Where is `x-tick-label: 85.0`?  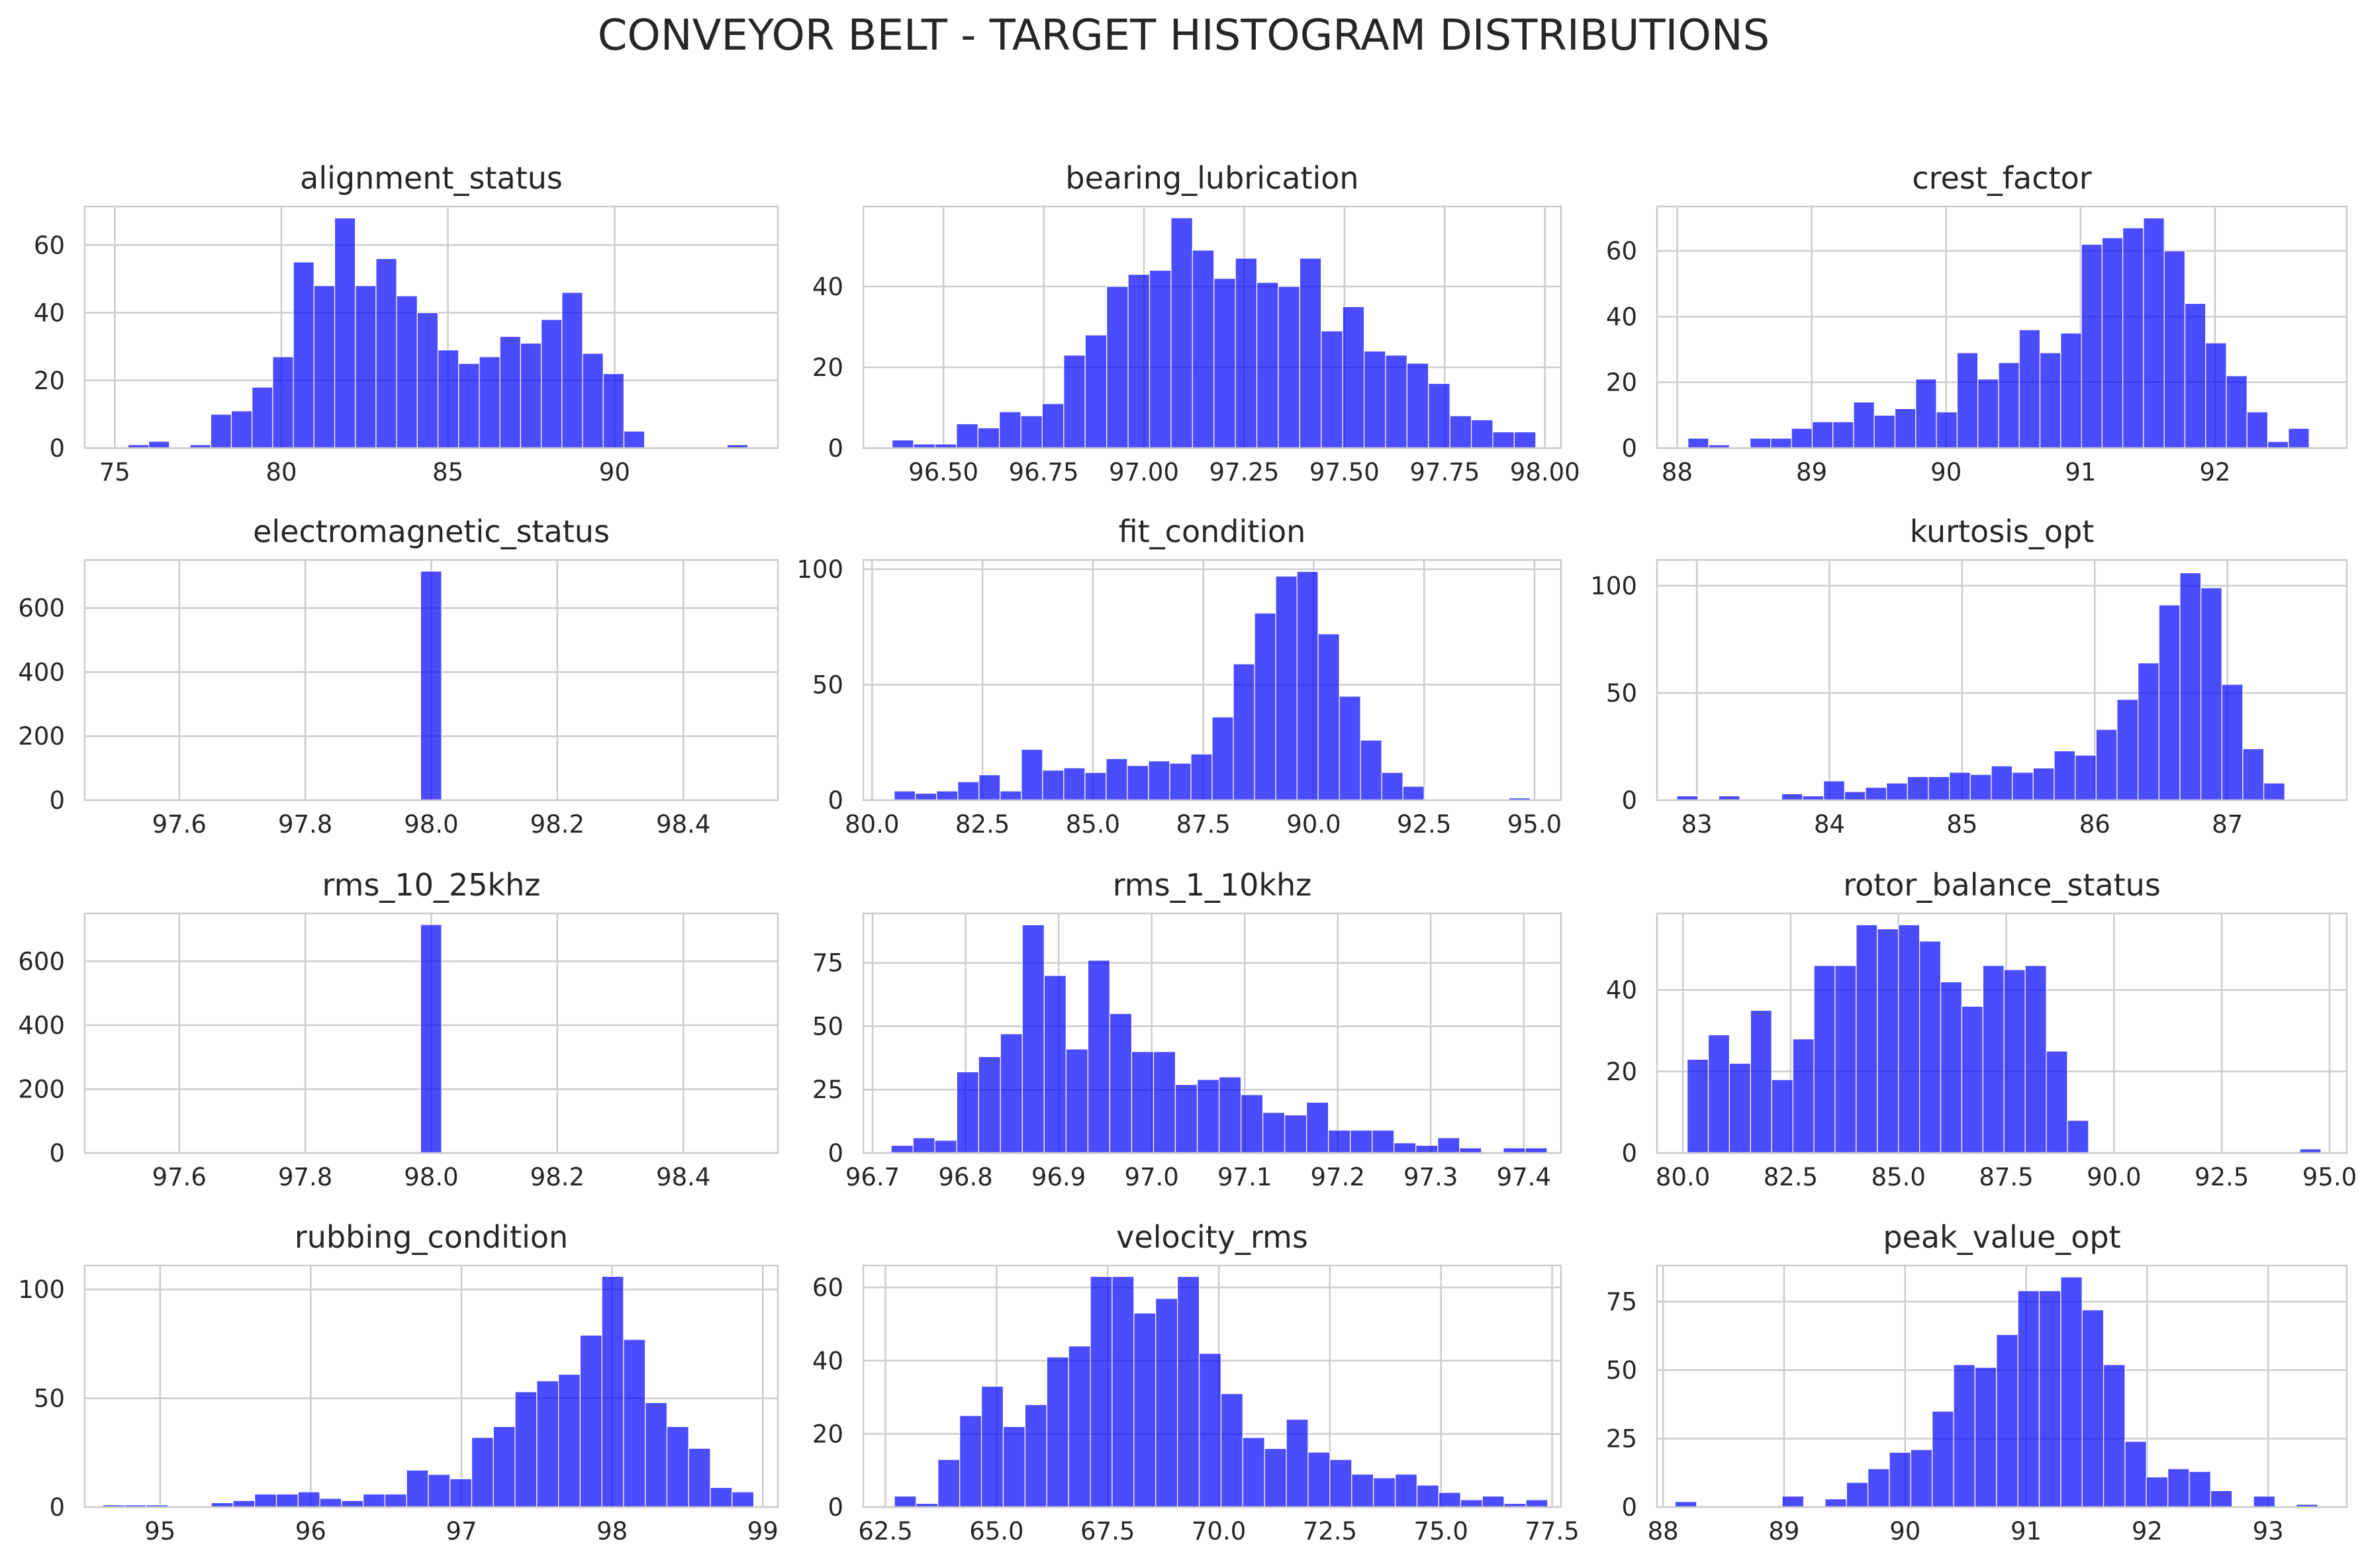 x-tick-label: 85.0 is located at coordinates (1093, 824).